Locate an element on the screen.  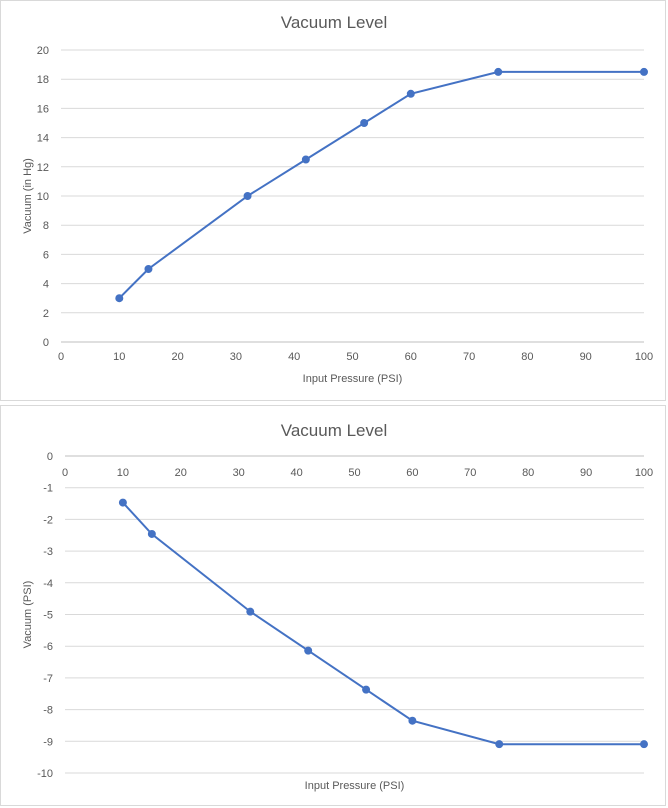
y-tick-label: 10 is located at coordinates (43, 197).